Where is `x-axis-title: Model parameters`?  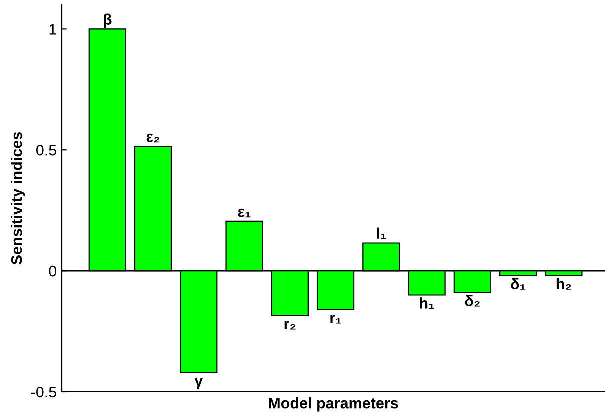 x-axis-title: Model parameters is located at coordinates (333, 405).